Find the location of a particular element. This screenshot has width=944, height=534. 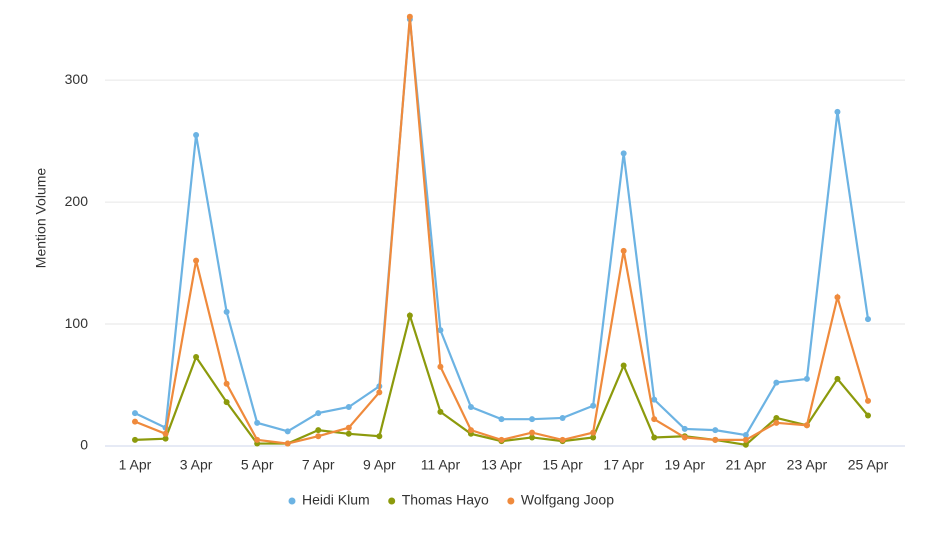

x-tick-label: 11 Apr is located at coordinates (441, 465).